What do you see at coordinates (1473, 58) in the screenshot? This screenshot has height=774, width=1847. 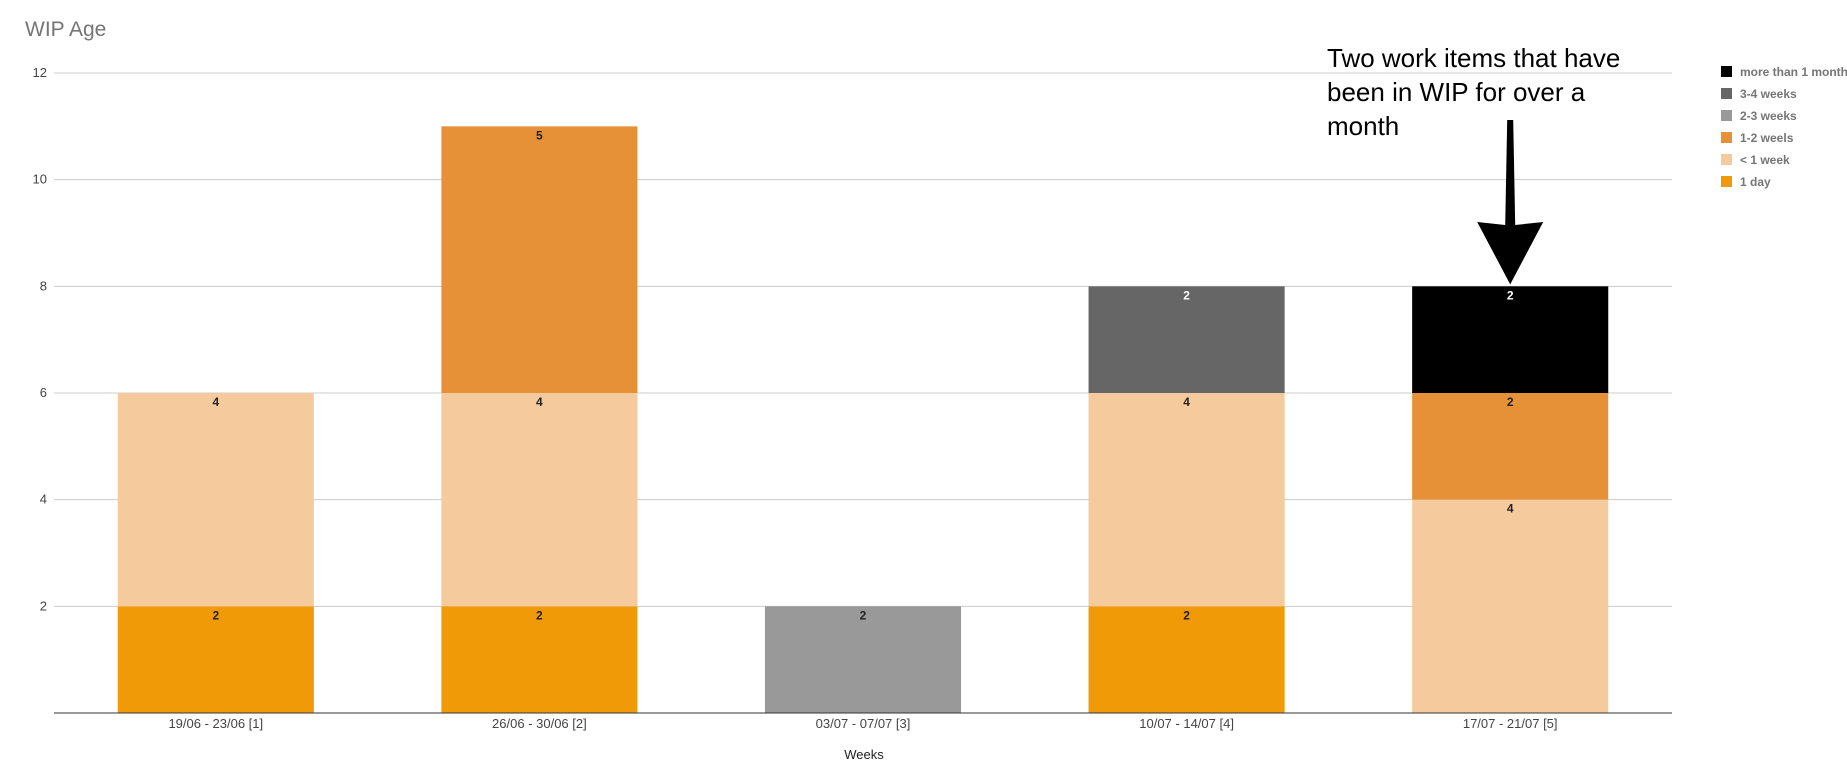 I see `annotation-text: Two work items that have` at bounding box center [1473, 58].